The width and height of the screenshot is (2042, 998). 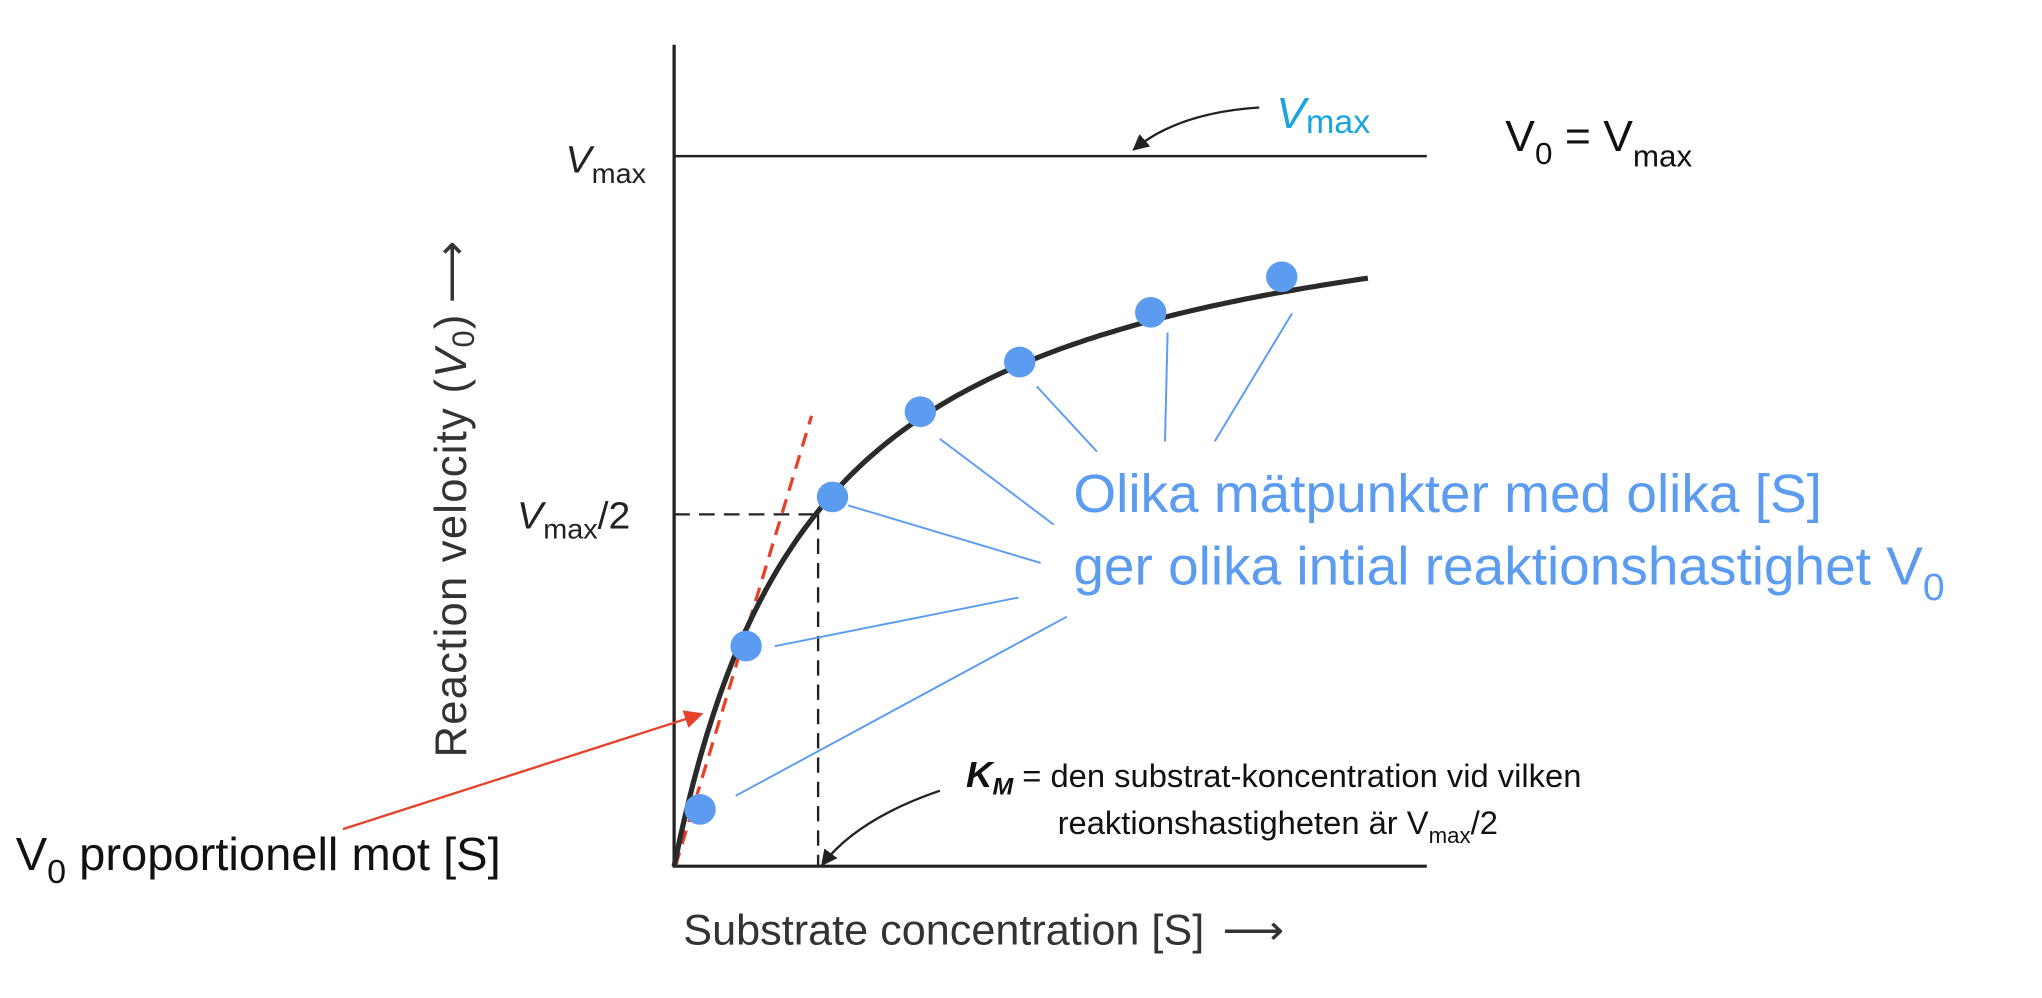 What do you see at coordinates (1484, 824) in the screenshot?
I see `km-line2-tail: /2` at bounding box center [1484, 824].